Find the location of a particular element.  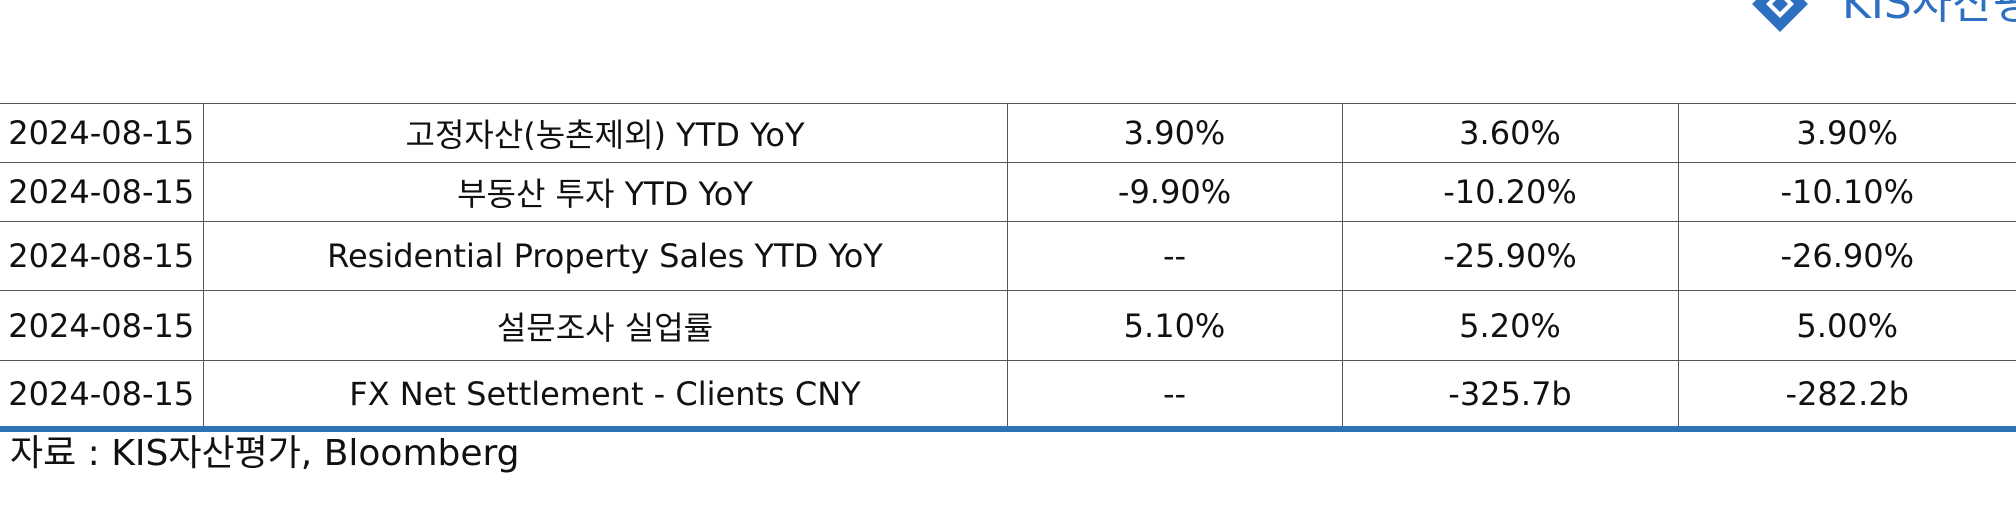

value-cell: -282.2b is located at coordinates (1846, 393).